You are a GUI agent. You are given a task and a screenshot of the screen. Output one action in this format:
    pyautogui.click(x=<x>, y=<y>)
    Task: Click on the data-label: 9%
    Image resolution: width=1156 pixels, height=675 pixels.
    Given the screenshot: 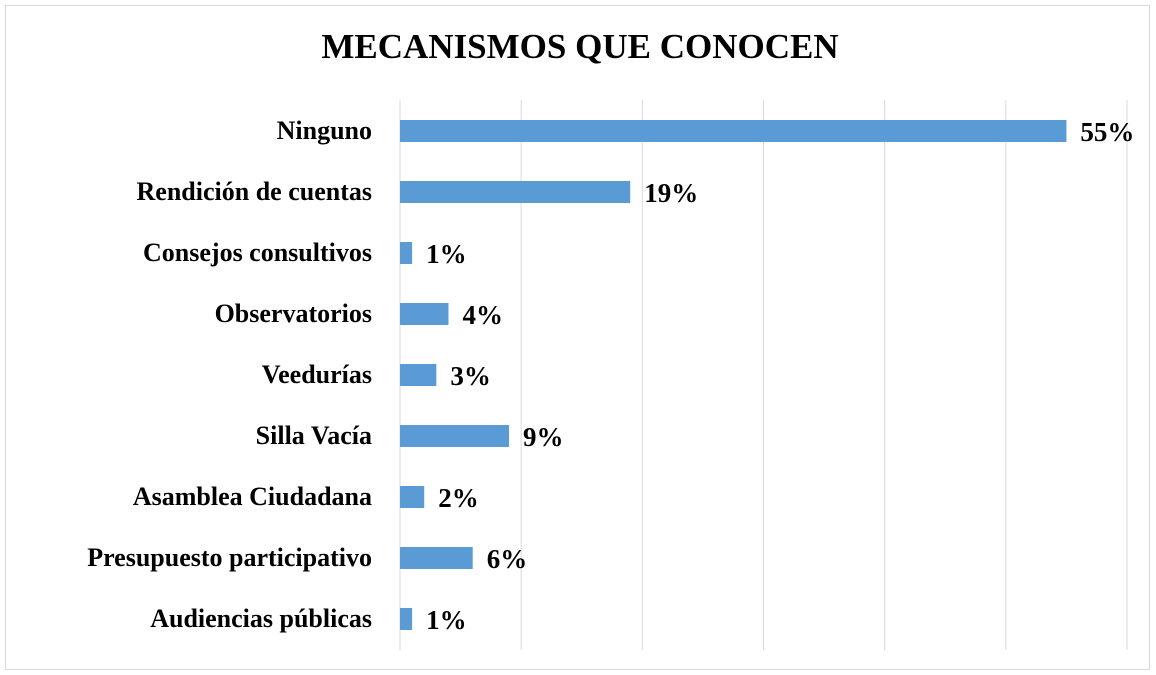 What is the action you would take?
    pyautogui.click(x=543, y=437)
    